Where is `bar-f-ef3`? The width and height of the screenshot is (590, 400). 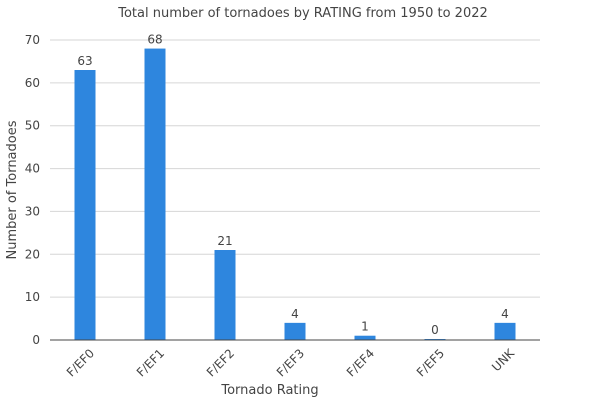
bar-f-ef3 is located at coordinates (295, 331).